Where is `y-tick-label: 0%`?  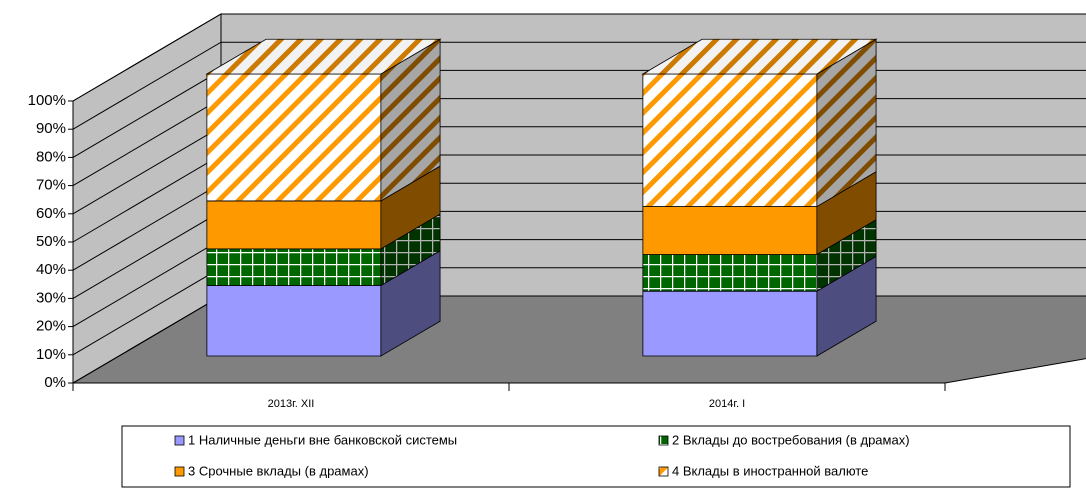 y-tick-label: 0% is located at coordinates (55, 382).